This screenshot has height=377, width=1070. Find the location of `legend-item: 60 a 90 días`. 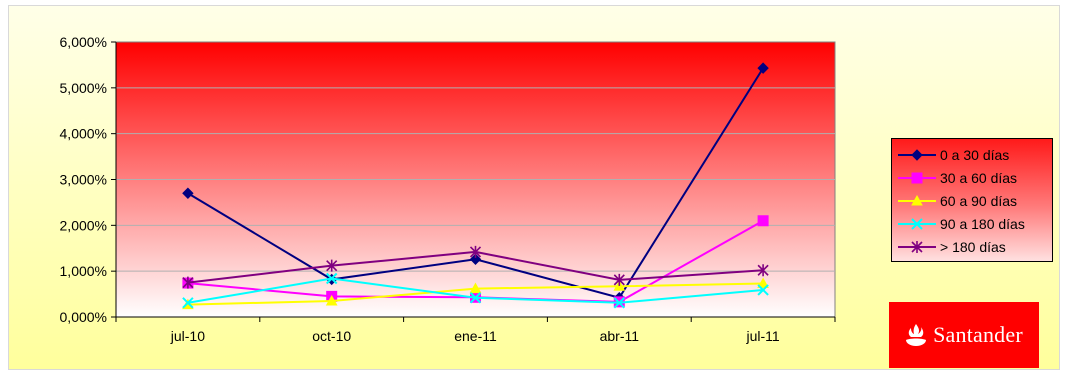

legend-item: 60 a 90 días is located at coordinates (972, 200).